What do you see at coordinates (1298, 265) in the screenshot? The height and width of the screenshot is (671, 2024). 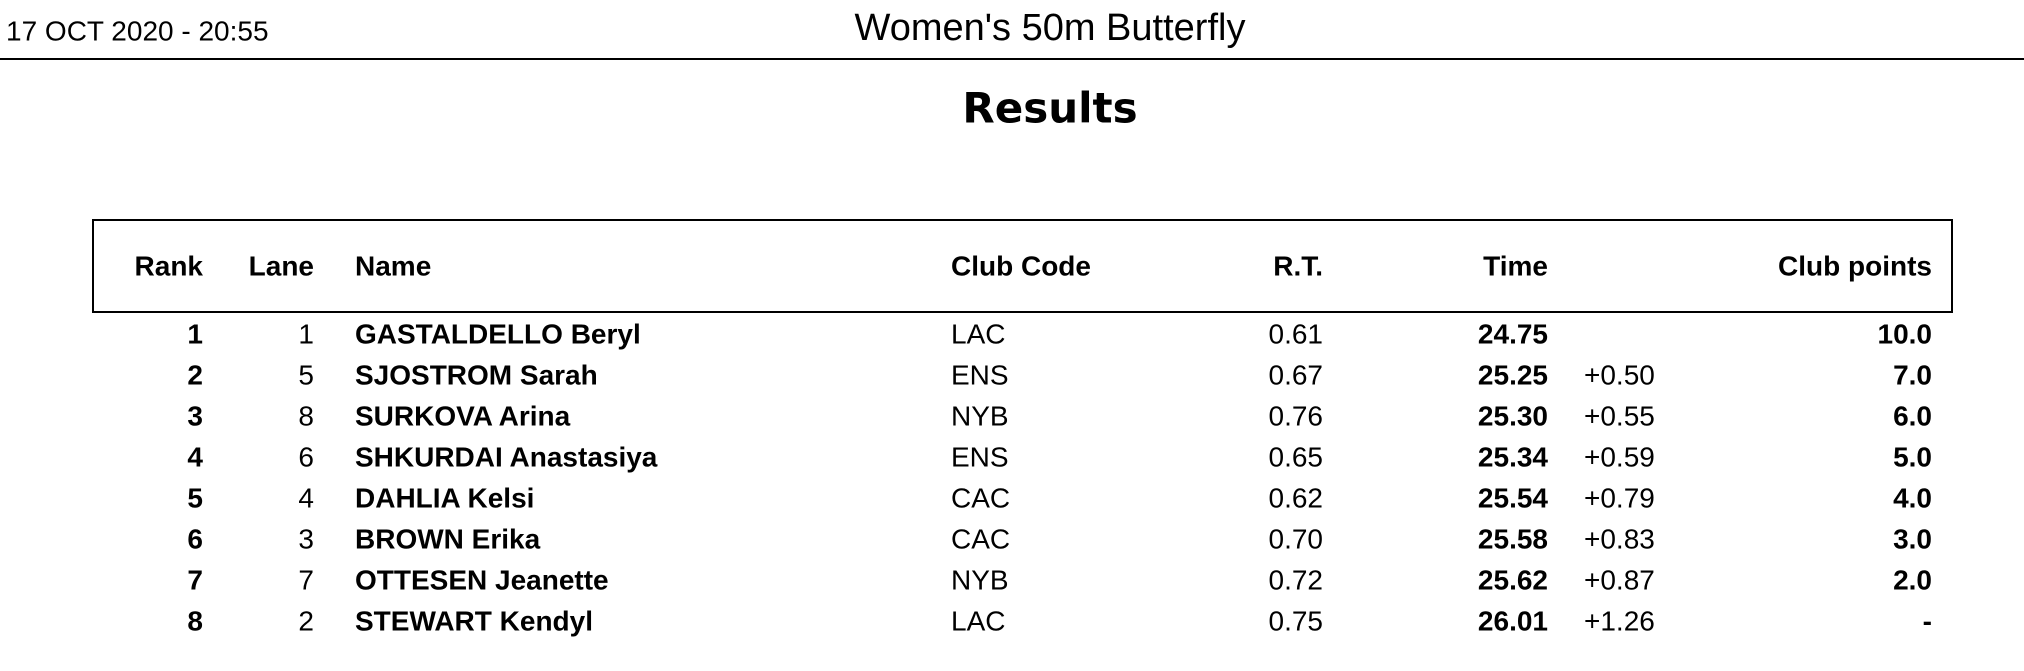 I see `column-header: R.T.` at bounding box center [1298, 265].